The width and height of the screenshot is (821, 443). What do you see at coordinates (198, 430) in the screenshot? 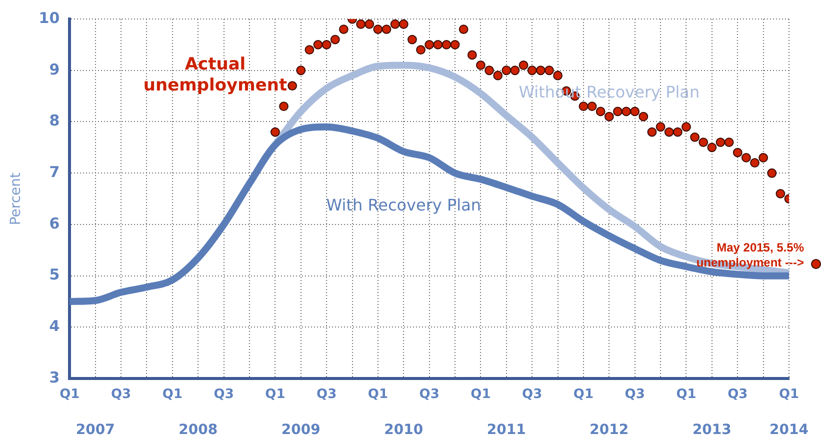
I see `x2-tick-label: 2008` at bounding box center [198, 430].